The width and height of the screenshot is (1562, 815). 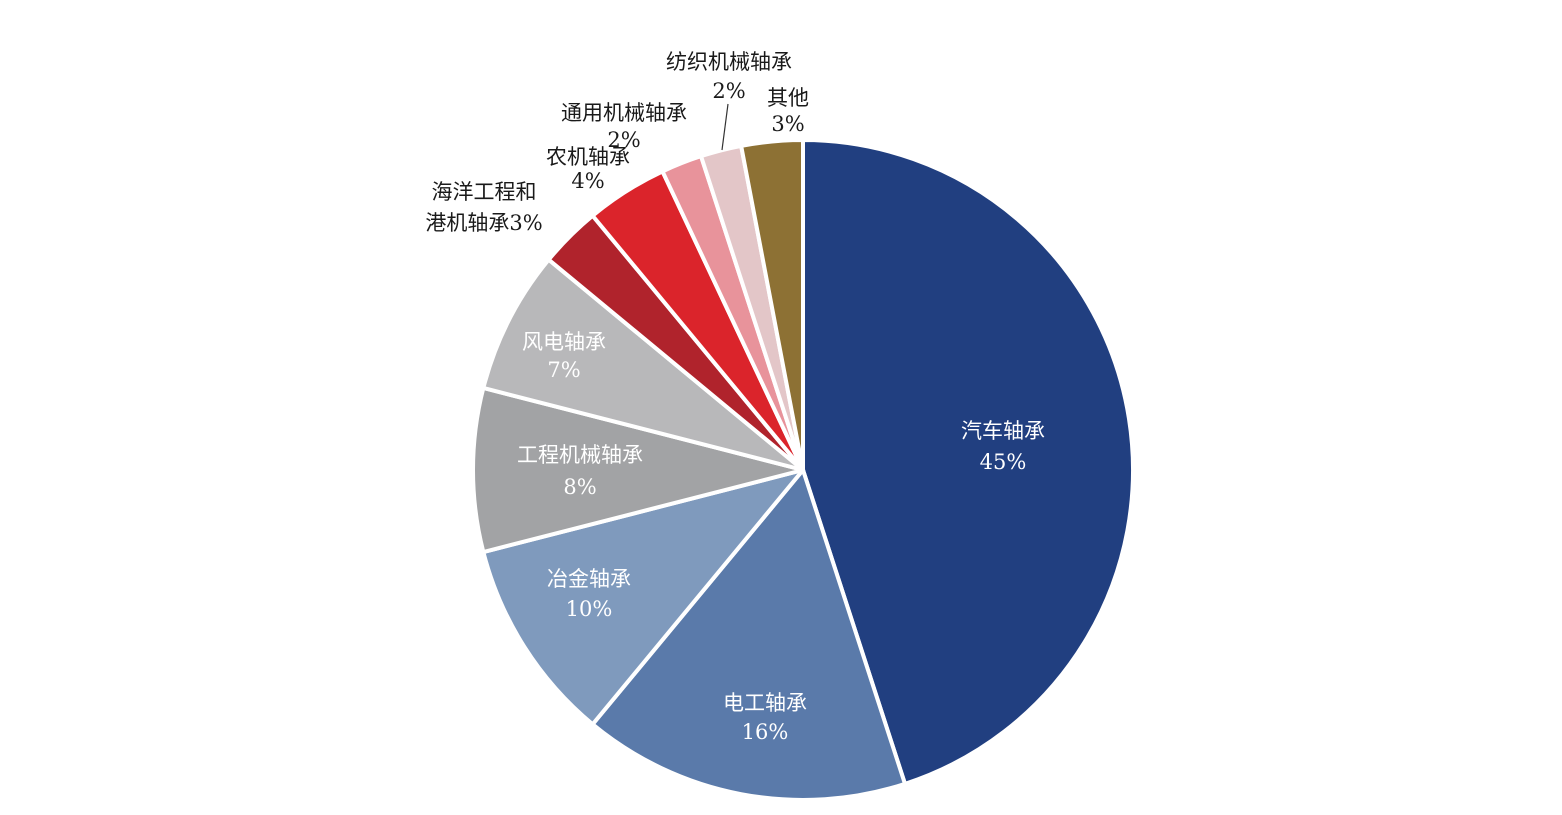 I want to click on slice-label-value: 45%, so click(x=1003, y=462).